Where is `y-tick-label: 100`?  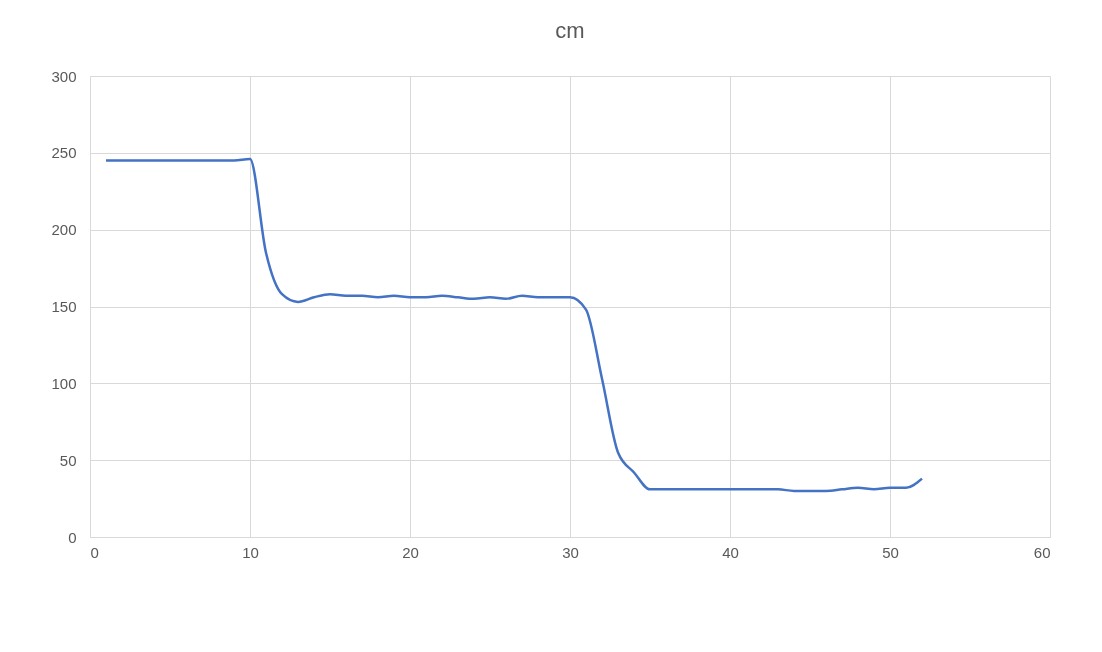 y-tick-label: 100 is located at coordinates (64, 383).